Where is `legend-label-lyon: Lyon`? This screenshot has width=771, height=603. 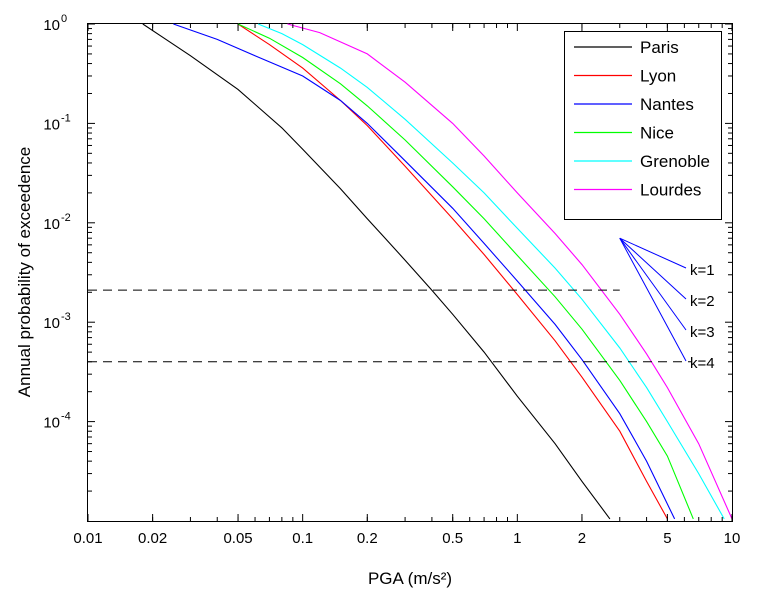
legend-label-lyon: Lyon is located at coordinates (658, 76).